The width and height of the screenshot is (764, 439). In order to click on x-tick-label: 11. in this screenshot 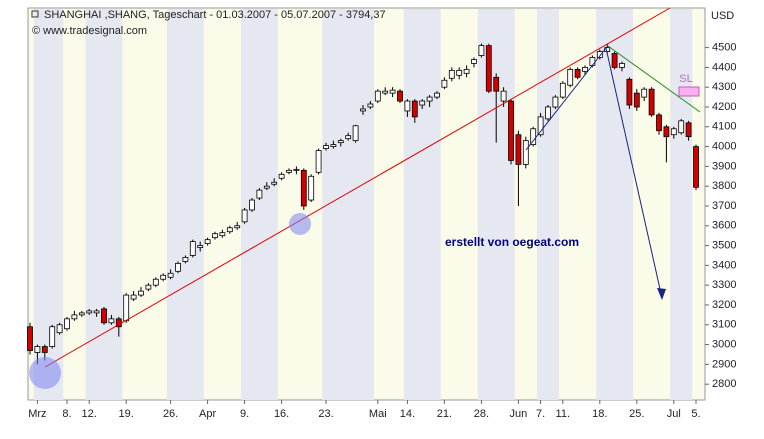, I will do `click(563, 414)`.